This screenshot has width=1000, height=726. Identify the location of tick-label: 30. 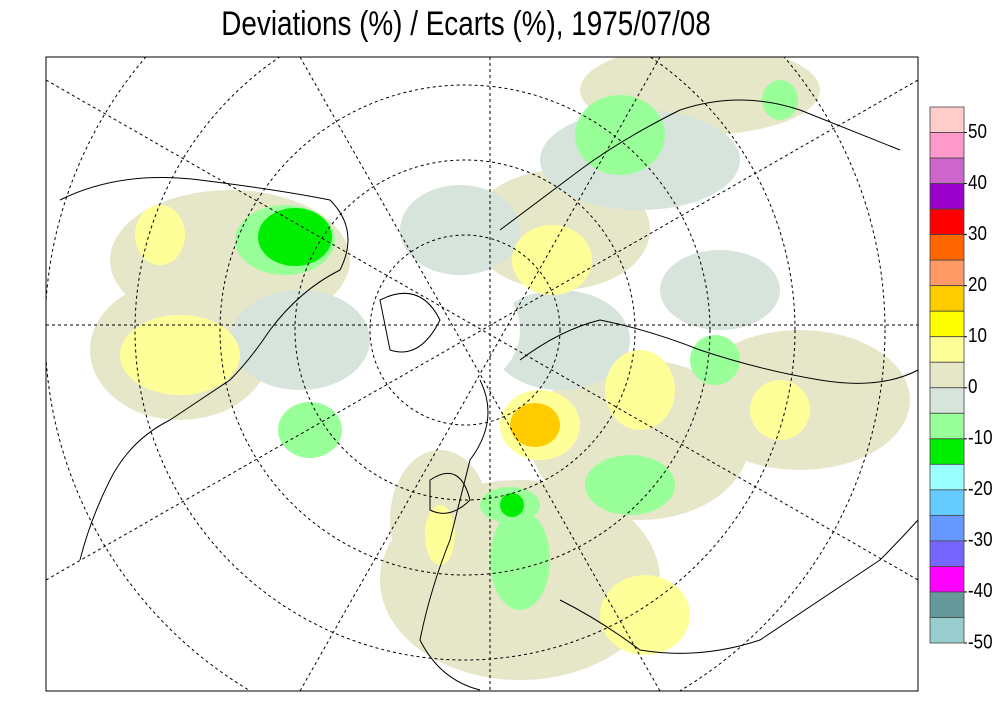
(977, 233).